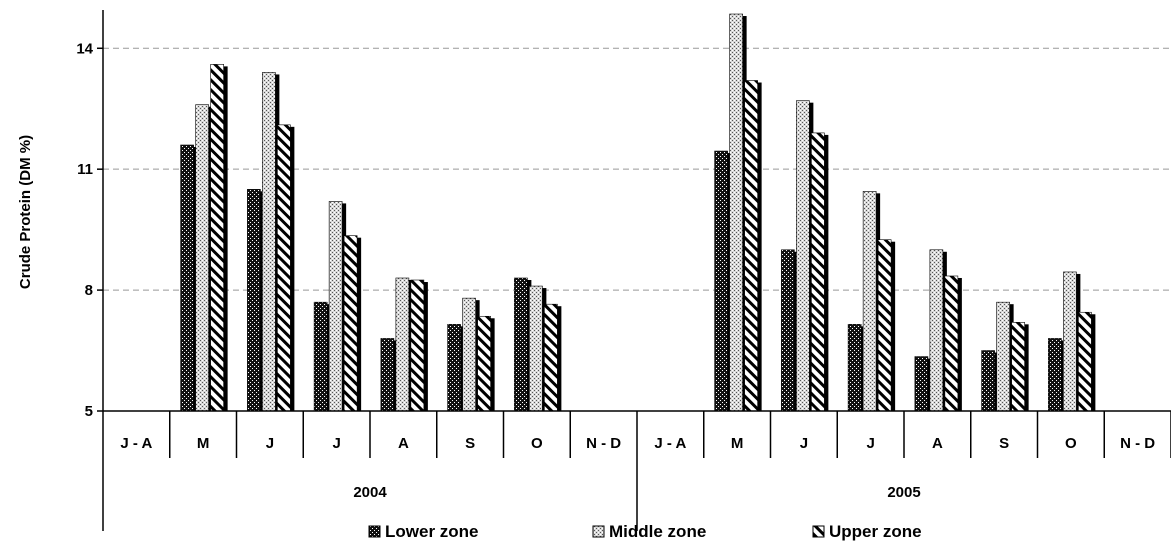  Describe the element at coordinates (25, 212) in the screenshot. I see `y-axis-label: Crude Protein (DM %)` at that location.